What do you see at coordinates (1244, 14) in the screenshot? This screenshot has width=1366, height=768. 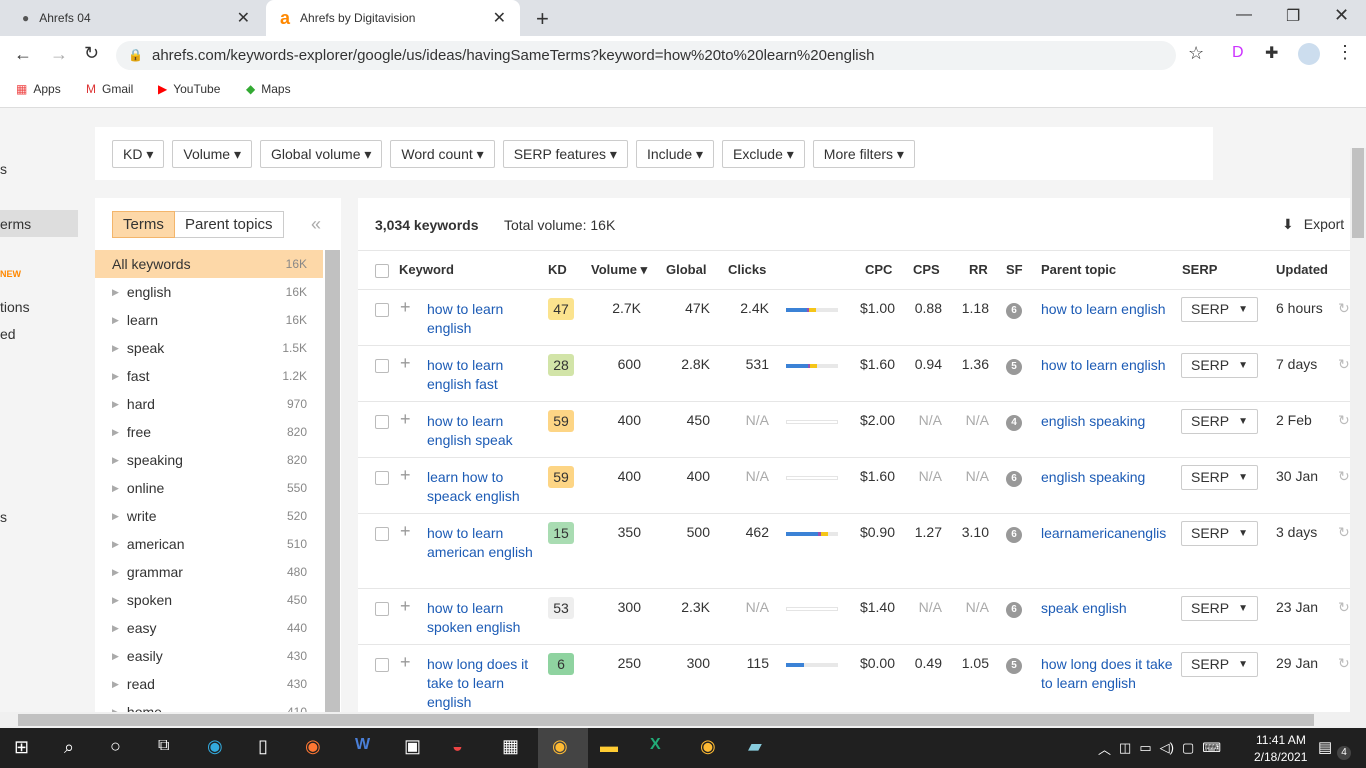 I see `minimize-icon: —` at bounding box center [1244, 14].